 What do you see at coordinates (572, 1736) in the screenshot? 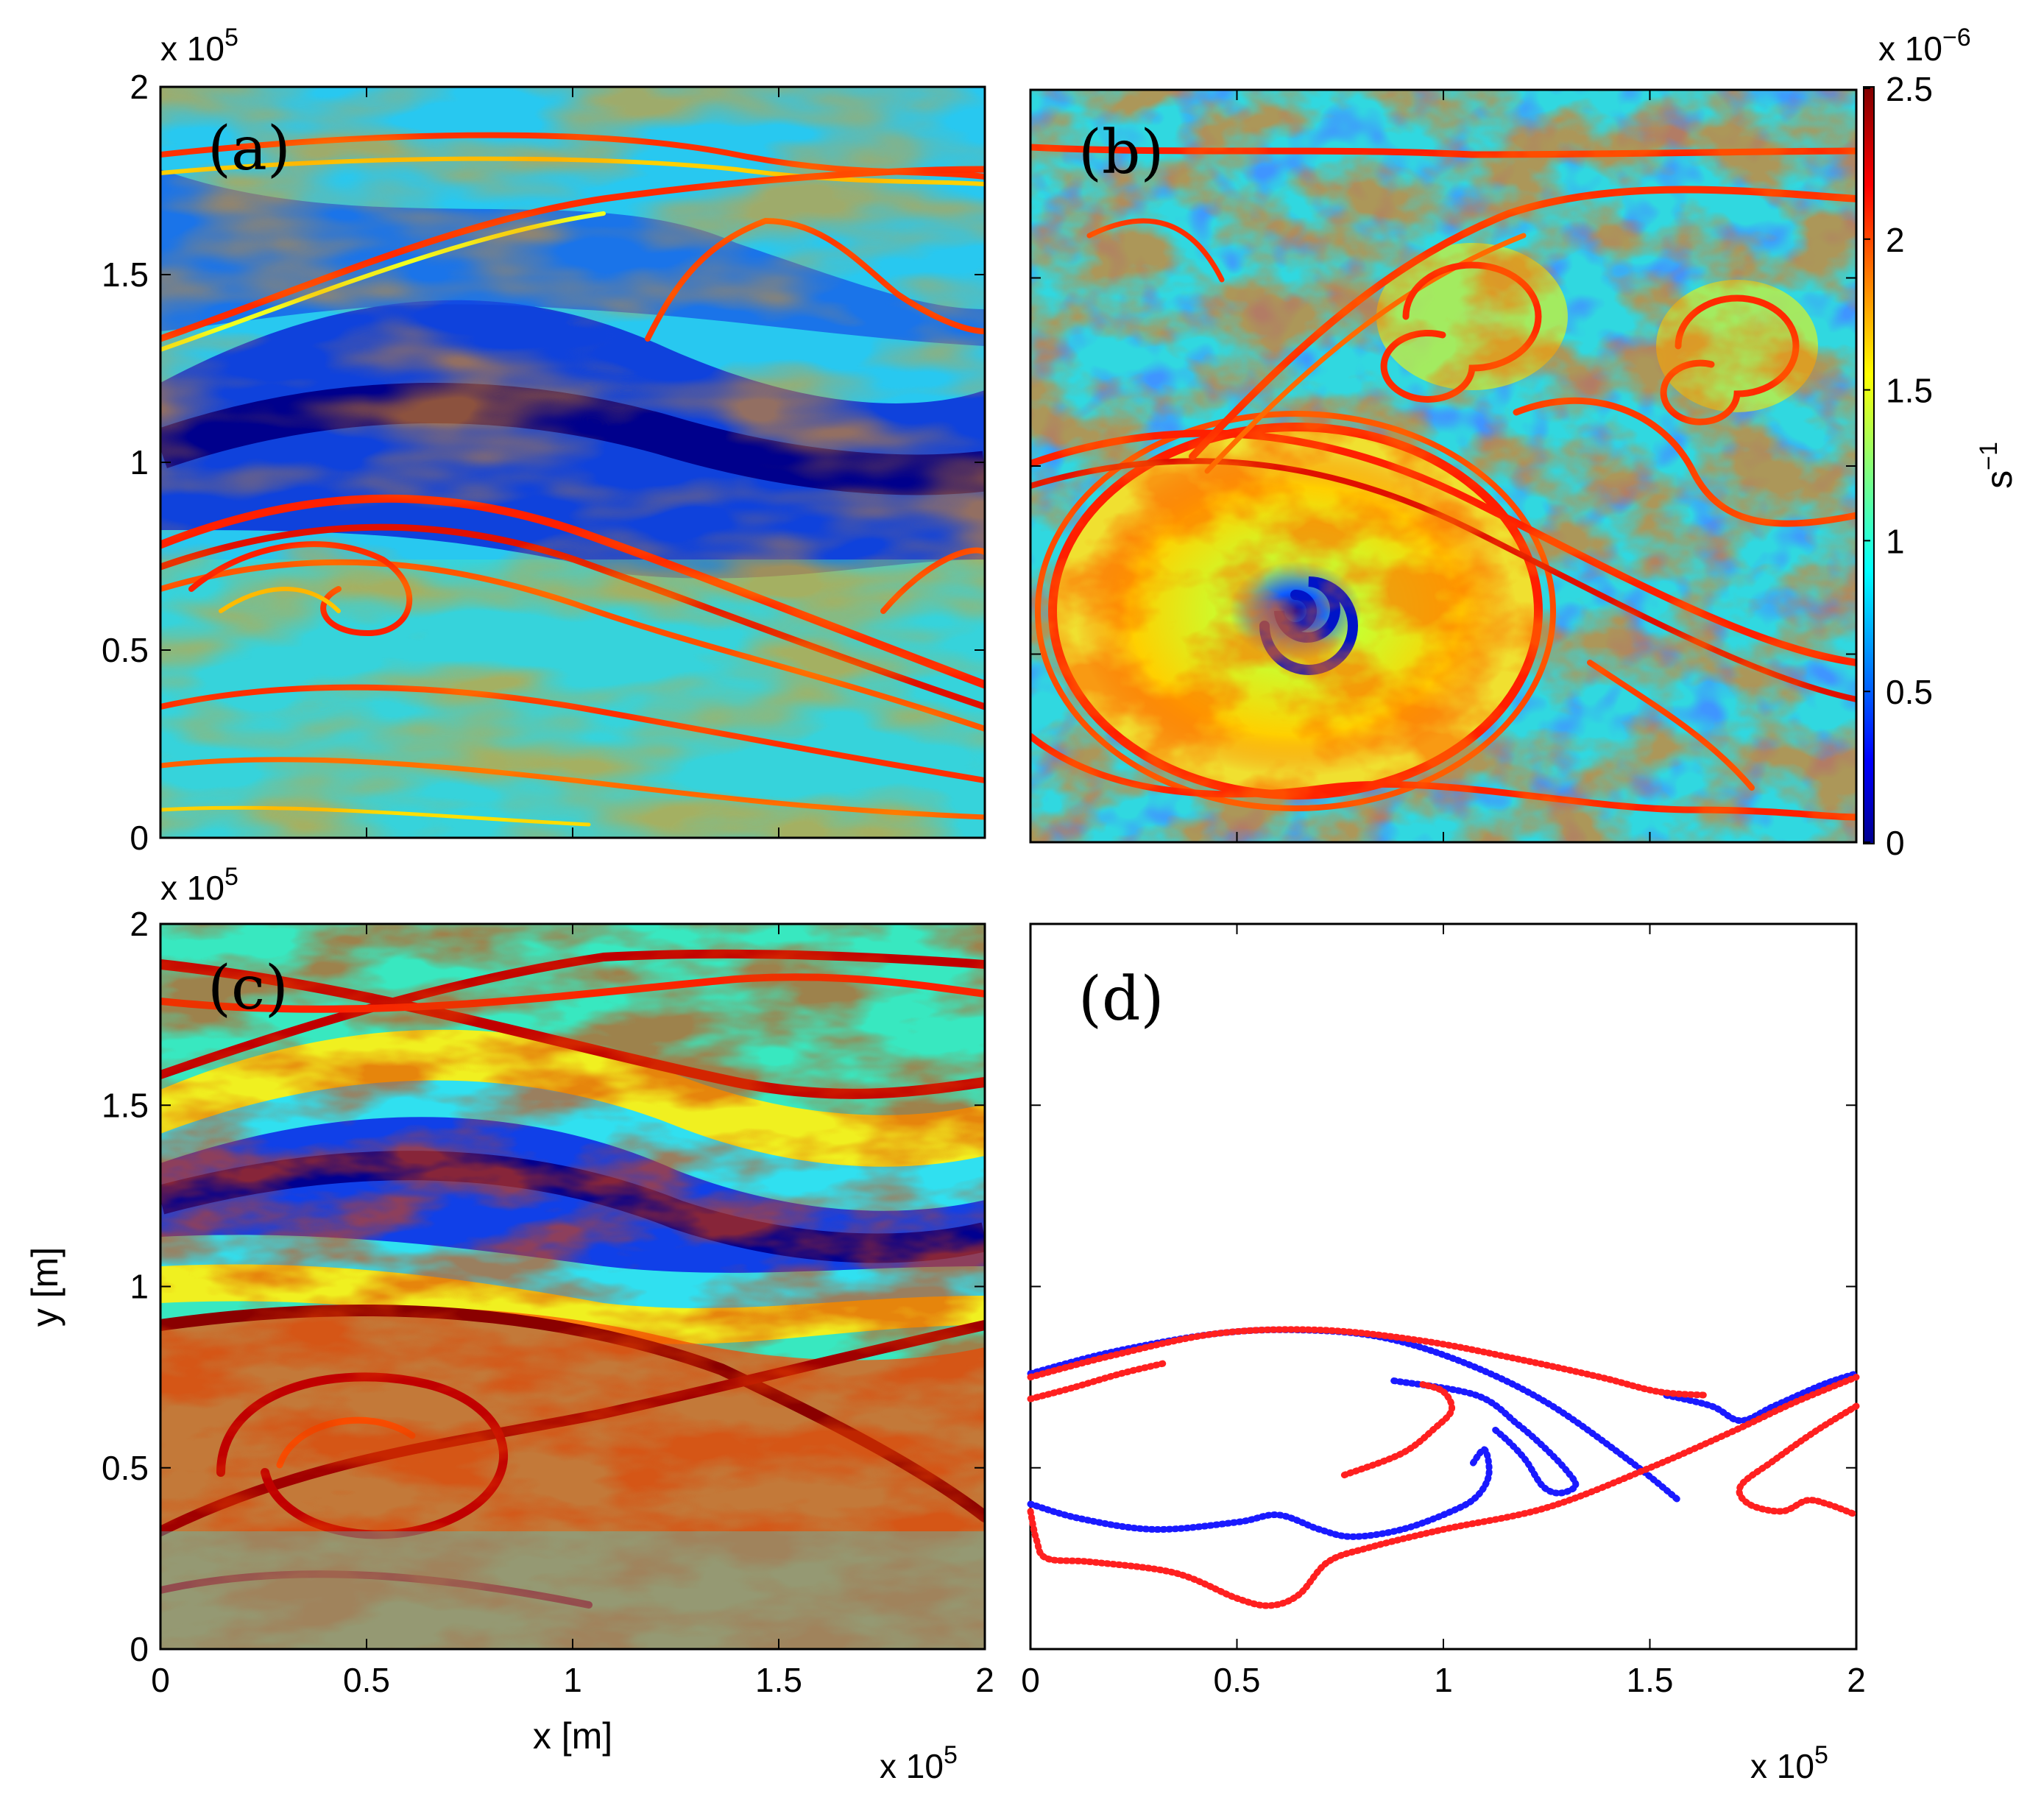
I see `panel-c-xlabel: x [m]` at bounding box center [572, 1736].